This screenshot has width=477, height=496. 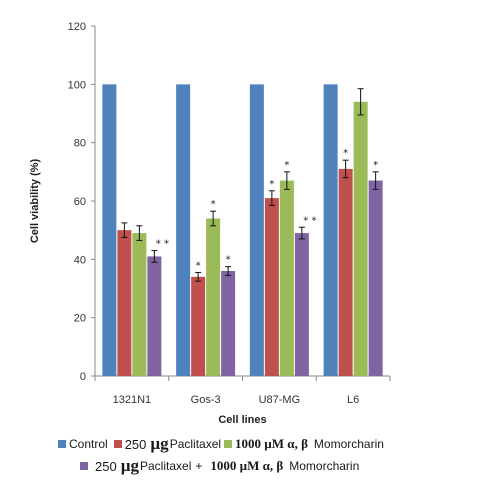 What do you see at coordinates (80, 144) in the screenshot?
I see `y-tick-label: 80` at bounding box center [80, 144].